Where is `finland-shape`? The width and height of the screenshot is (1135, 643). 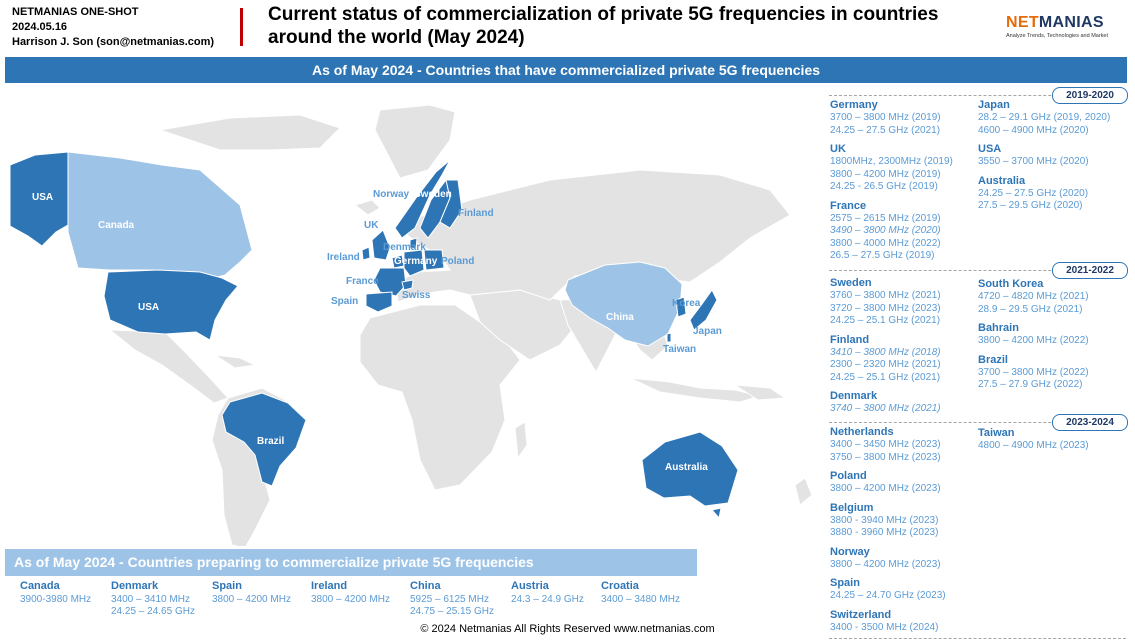
finland-shape is located at coordinates (451, 204).